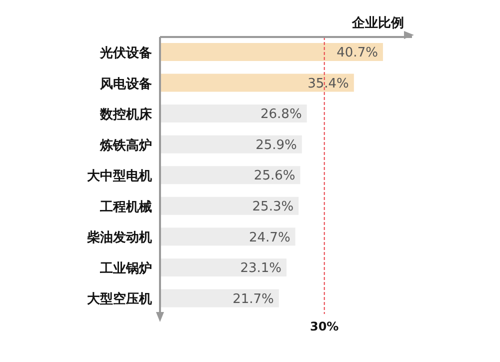  What do you see at coordinates (125, 268) in the screenshot?
I see `y-tick-label: 工业锅炉` at bounding box center [125, 268].